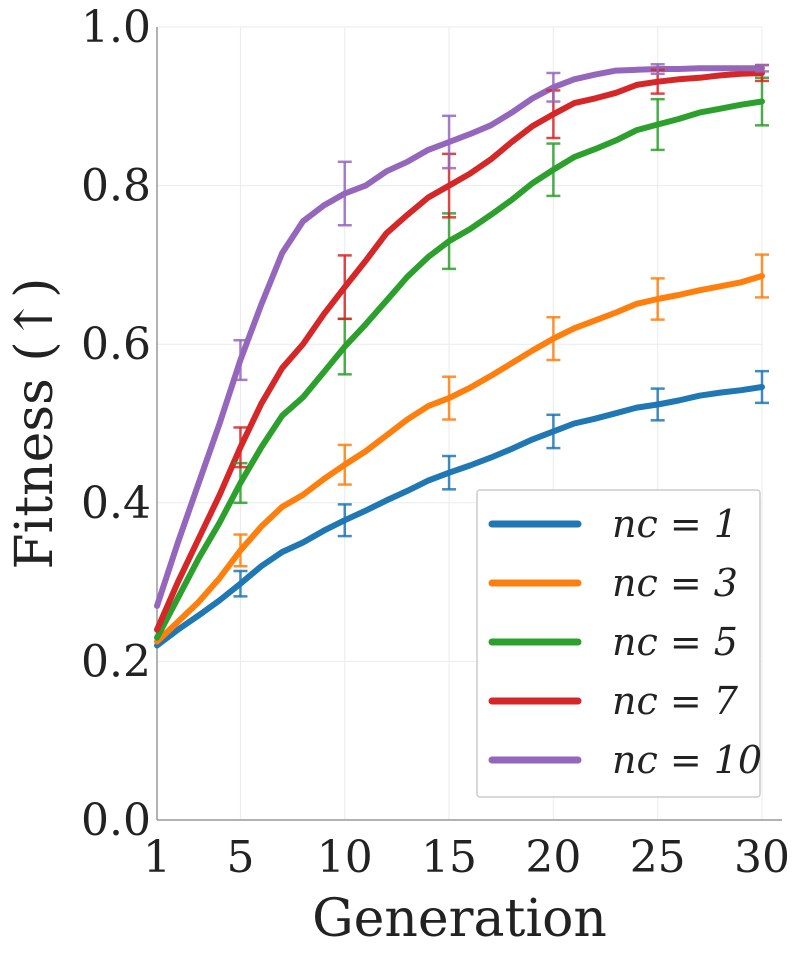  I want to click on legend-label: nc = 1, so click(675, 524).